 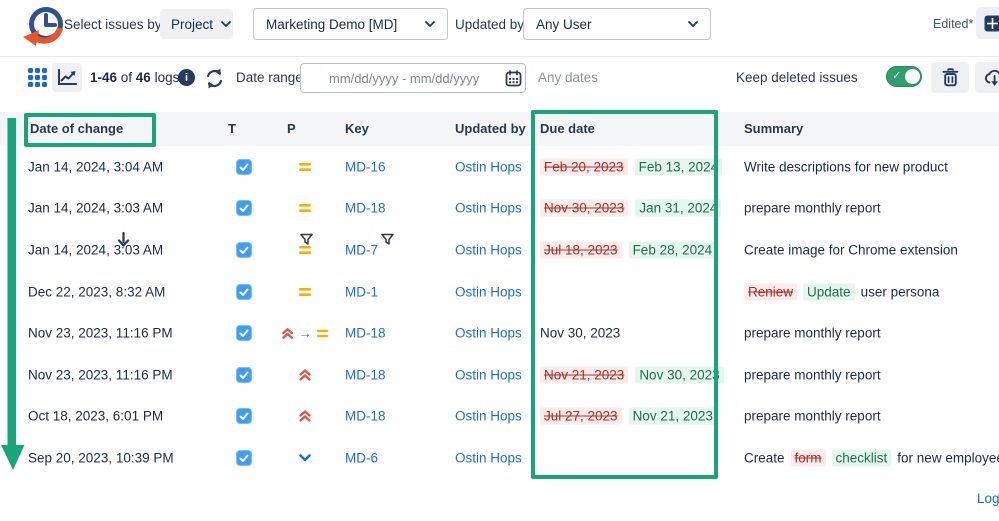 I want to click on keep-deleted-toggle: ✓, so click(x=904, y=76).